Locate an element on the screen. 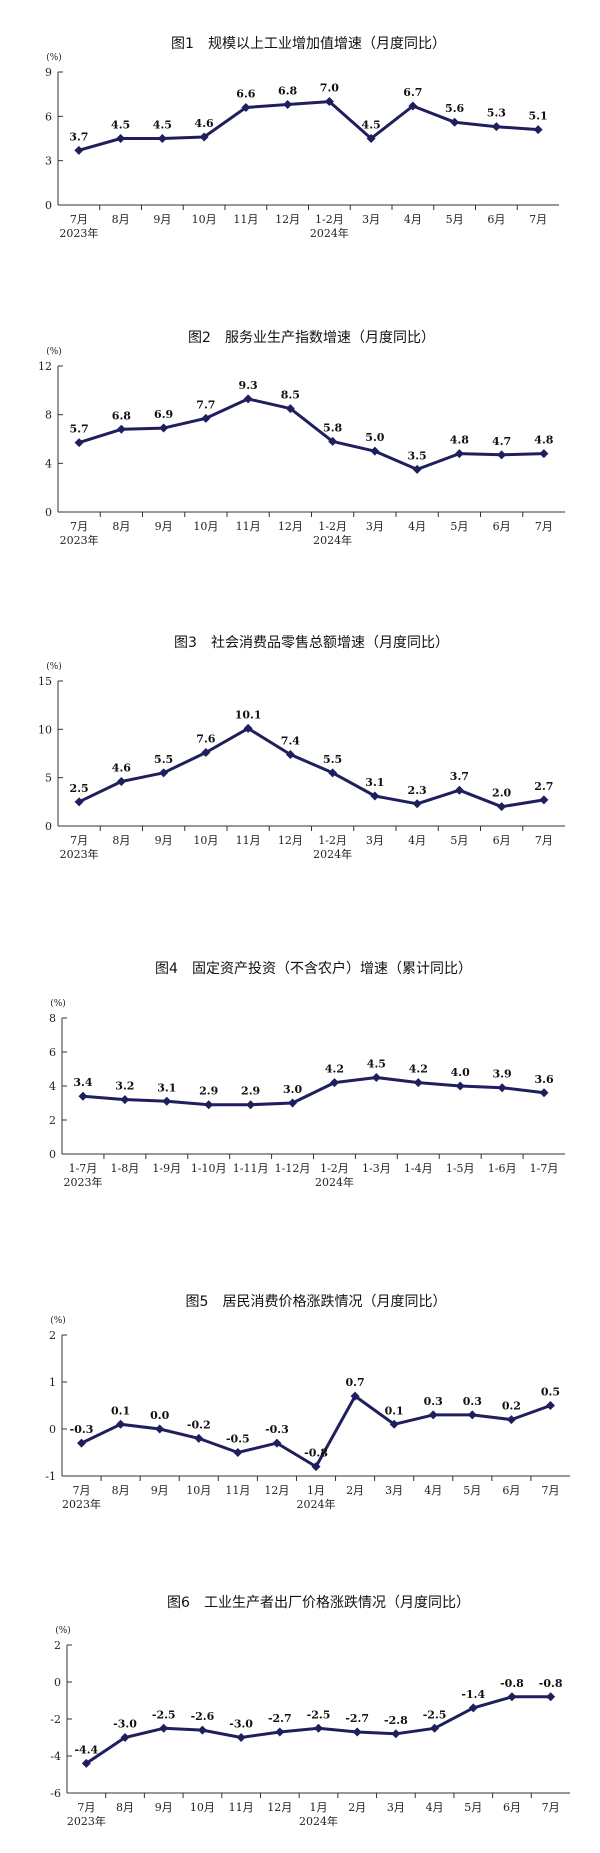 The height and width of the screenshot is (1853, 600). chart-1-y-tick-label: 3 is located at coordinates (48, 161).